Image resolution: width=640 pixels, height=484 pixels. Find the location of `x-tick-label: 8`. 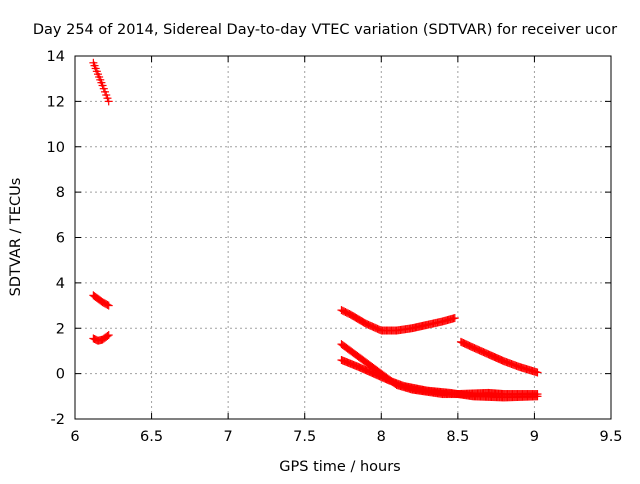

x-tick-label: 8 is located at coordinates (381, 437).